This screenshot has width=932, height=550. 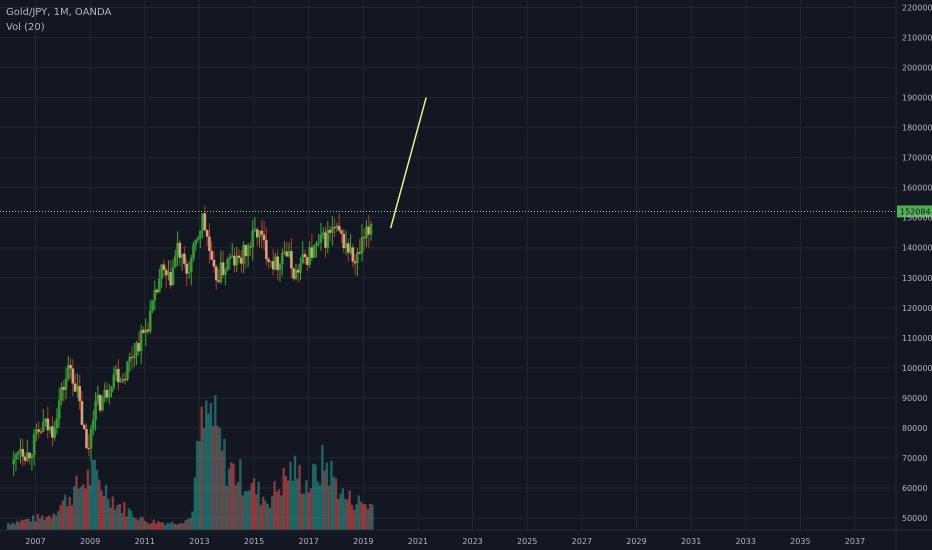 I want to click on y-tick-label: 120000, so click(x=917, y=308).